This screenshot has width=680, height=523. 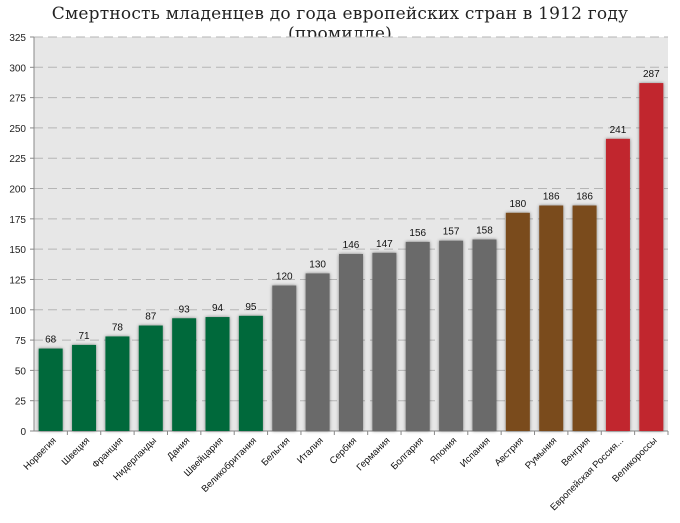 What do you see at coordinates (407, 453) in the screenshot?
I see `x-tick-label: Болгария` at bounding box center [407, 453].